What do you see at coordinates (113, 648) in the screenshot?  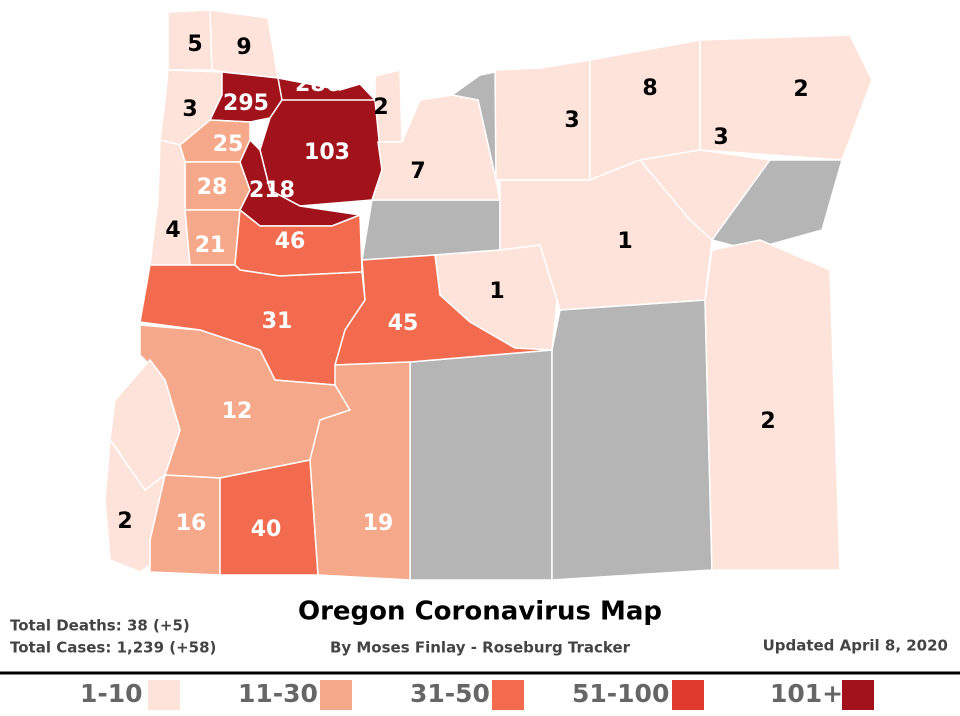 I see `total-cases: Total Cases: 1,239 (+58)` at bounding box center [113, 648].